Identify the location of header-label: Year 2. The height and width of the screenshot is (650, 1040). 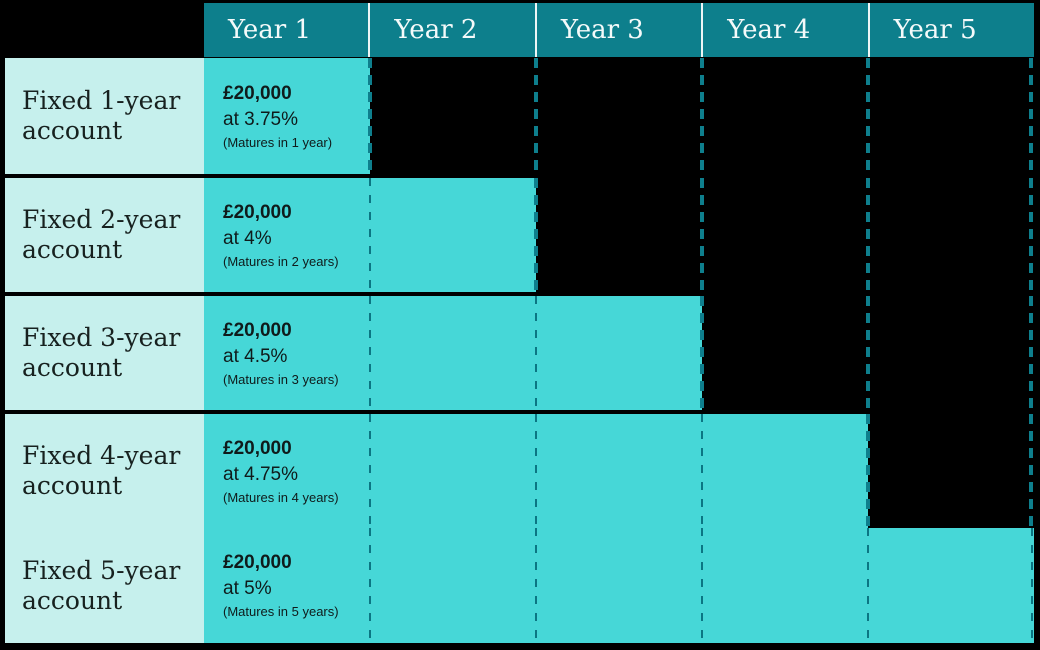
(436, 30).